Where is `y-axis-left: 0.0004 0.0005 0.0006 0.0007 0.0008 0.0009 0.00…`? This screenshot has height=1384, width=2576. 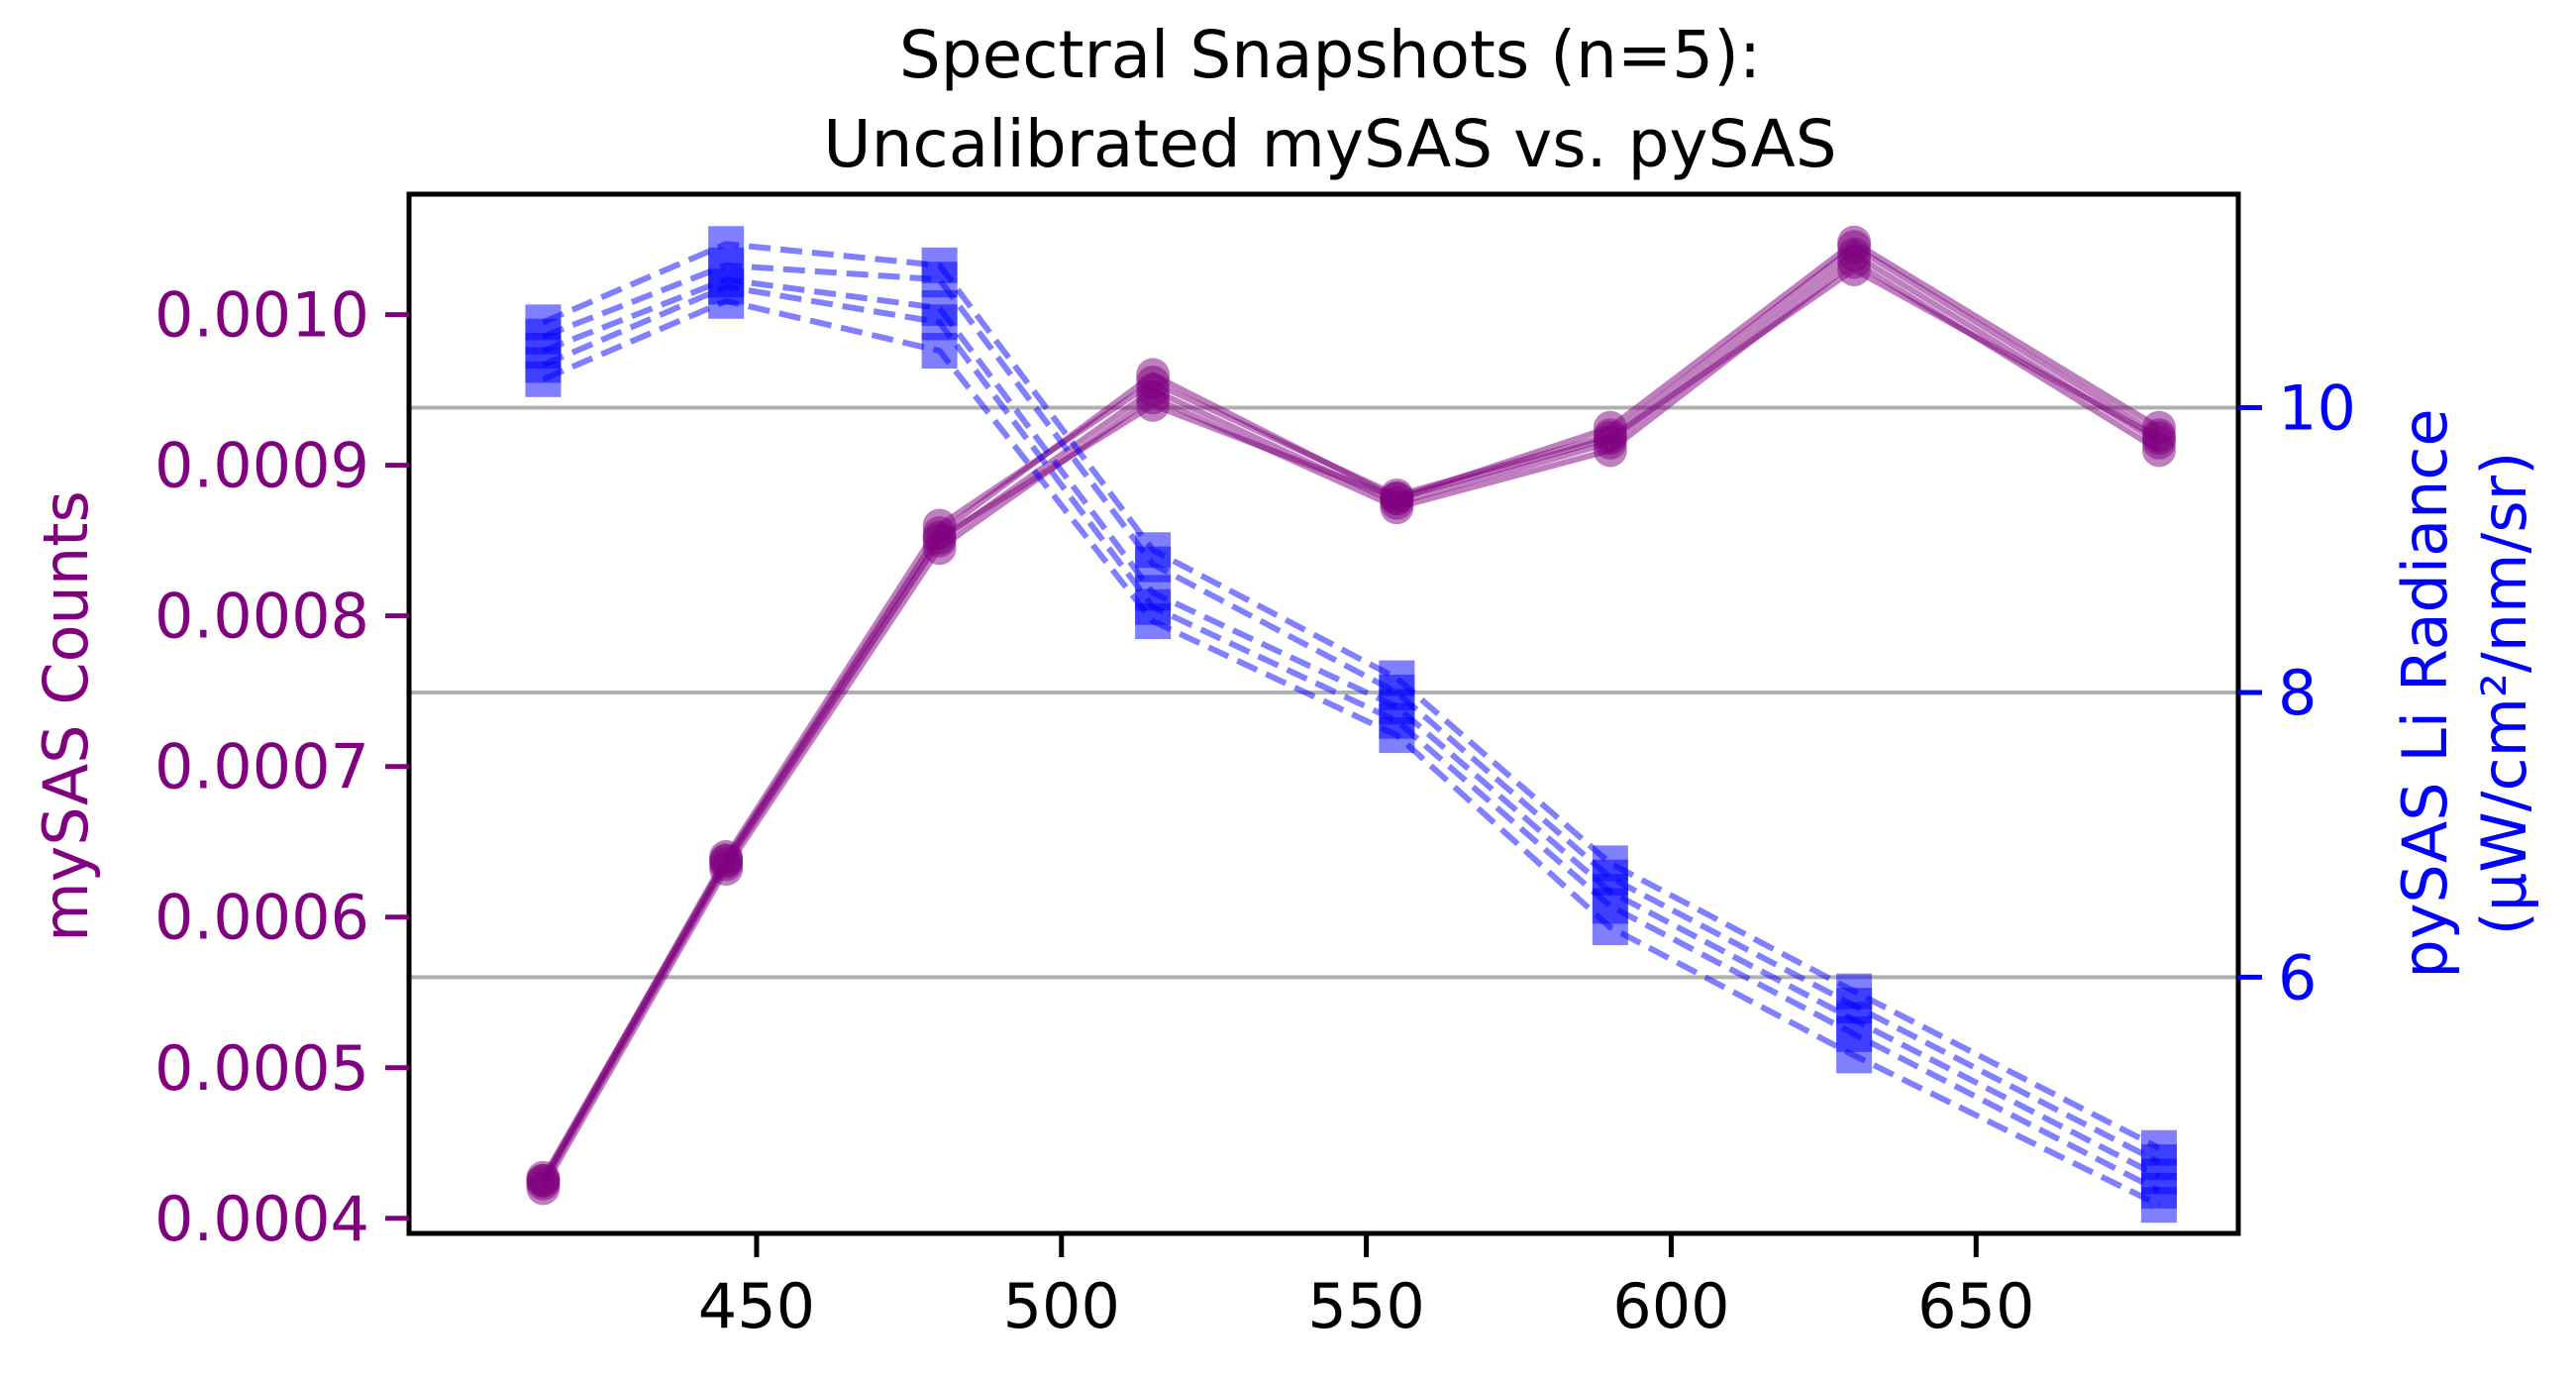
y-axis-left: 0.0004 0.0005 0.0006 0.0007 0.0008 0.0009 0.00… is located at coordinates (282, 767).